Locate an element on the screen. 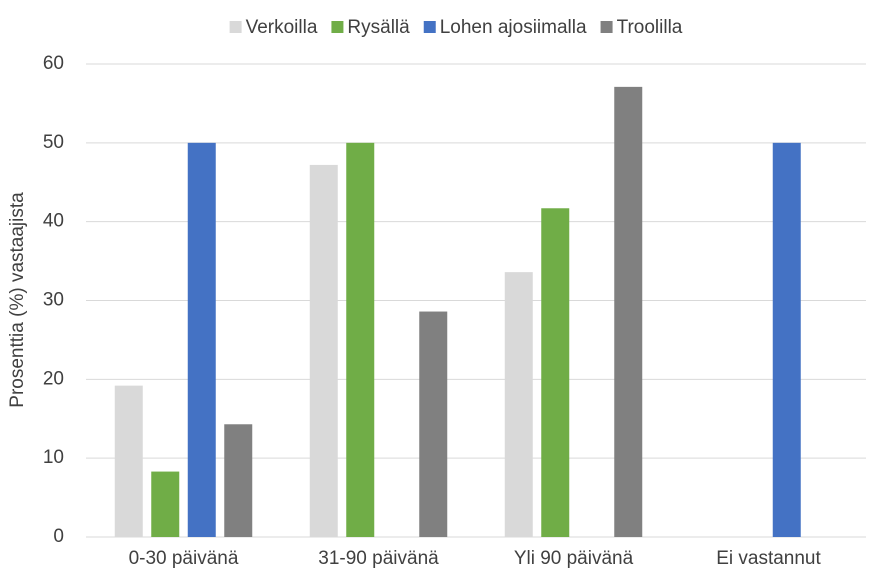  y-axis-label: Prosenttia (%) vastaajista is located at coordinates (17, 300).